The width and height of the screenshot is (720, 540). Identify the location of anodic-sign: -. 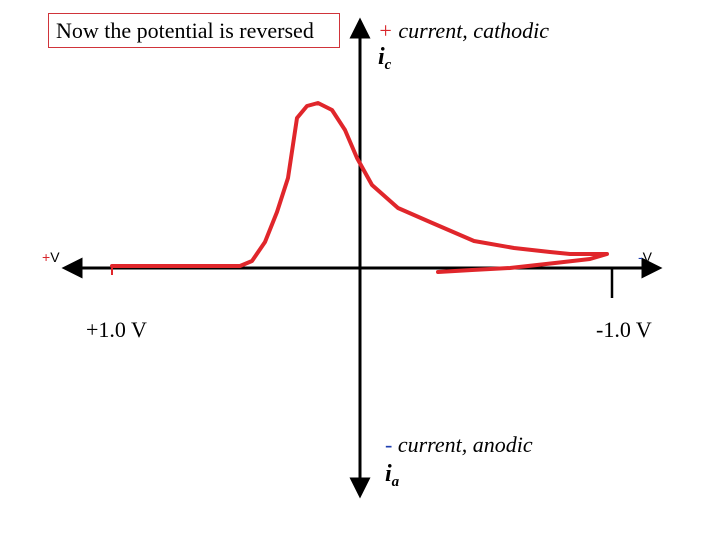
(389, 444).